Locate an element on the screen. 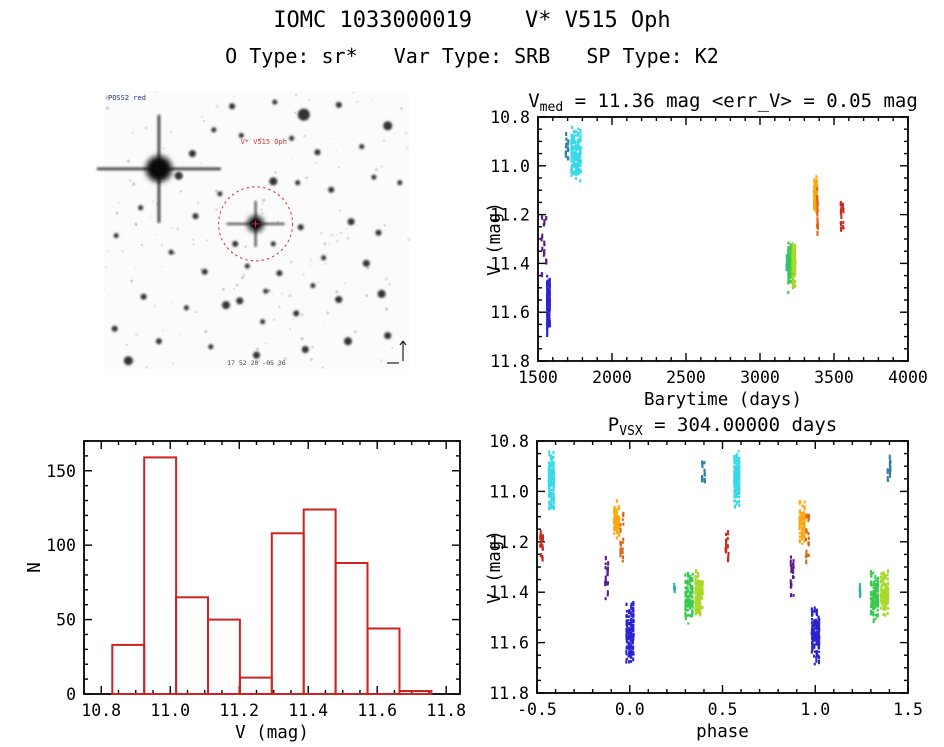 The width and height of the screenshot is (944, 747). y-tick-label: 100 is located at coordinates (61, 545).